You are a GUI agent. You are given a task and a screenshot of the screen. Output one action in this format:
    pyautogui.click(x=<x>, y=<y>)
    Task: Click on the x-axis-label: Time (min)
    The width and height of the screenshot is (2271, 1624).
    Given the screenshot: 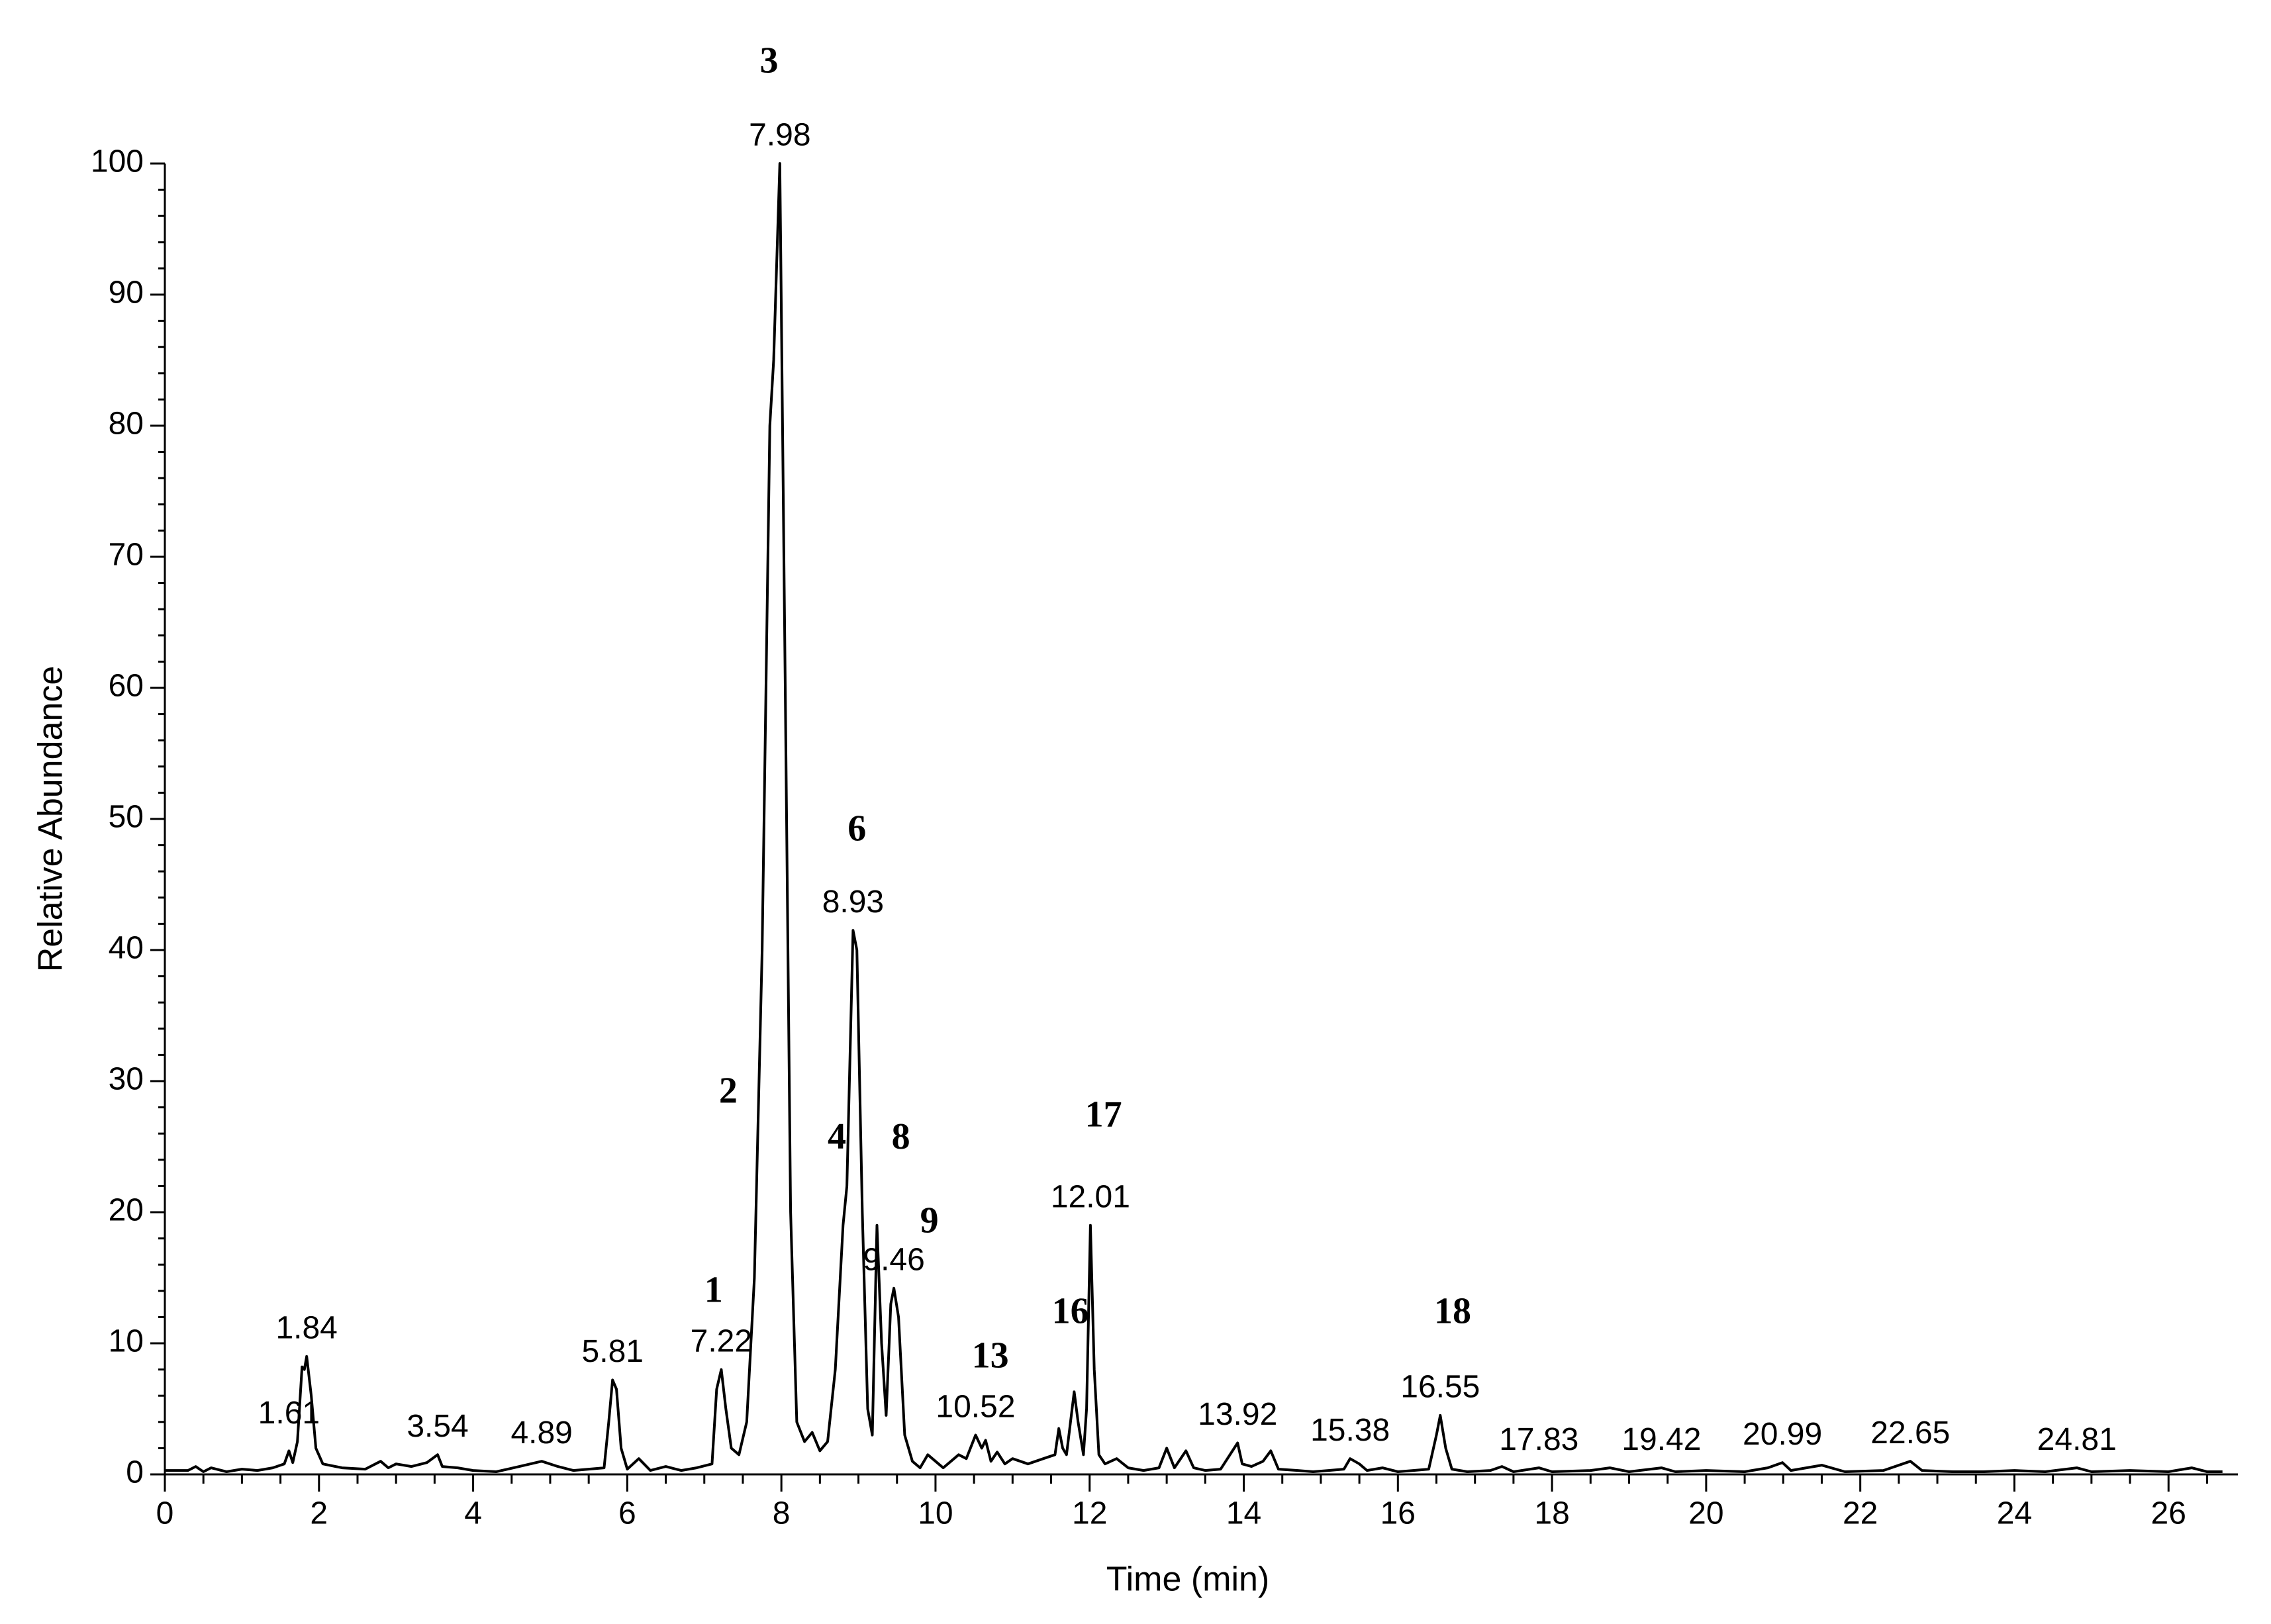 What is the action you would take?
    pyautogui.click(x=1188, y=1579)
    